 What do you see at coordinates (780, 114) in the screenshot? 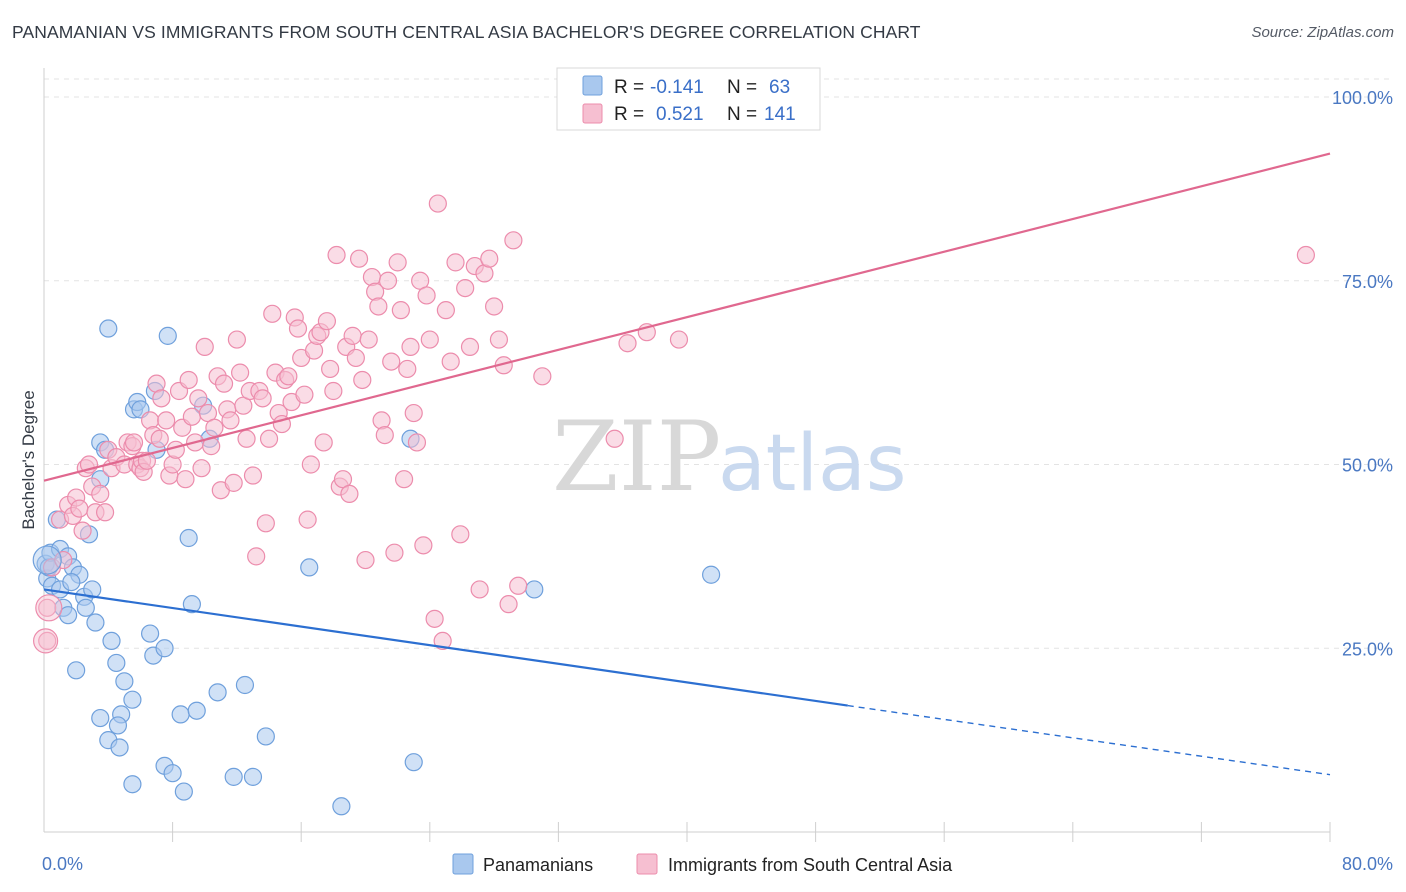
I see `legend-n-value-2: 141` at bounding box center [780, 114].